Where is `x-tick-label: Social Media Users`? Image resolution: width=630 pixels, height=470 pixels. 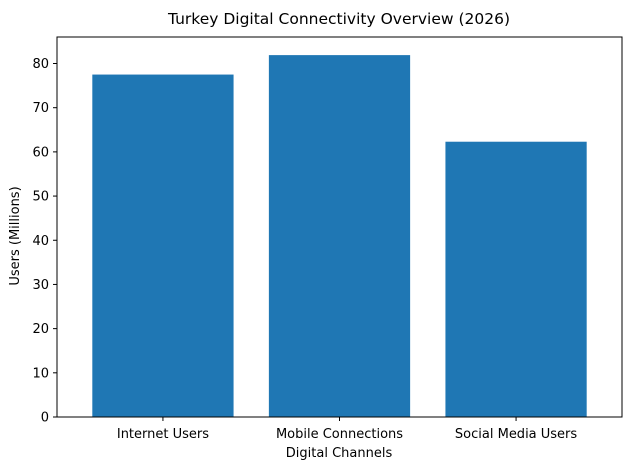
x-tick-label: Social Media Users is located at coordinates (516, 434).